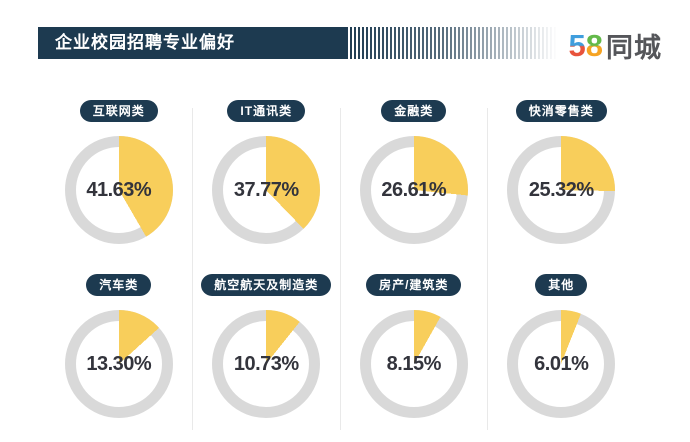 Image resolution: width=690 pixels, height=442 pixels. I want to click on percent-value: 41.63%, so click(119, 189).